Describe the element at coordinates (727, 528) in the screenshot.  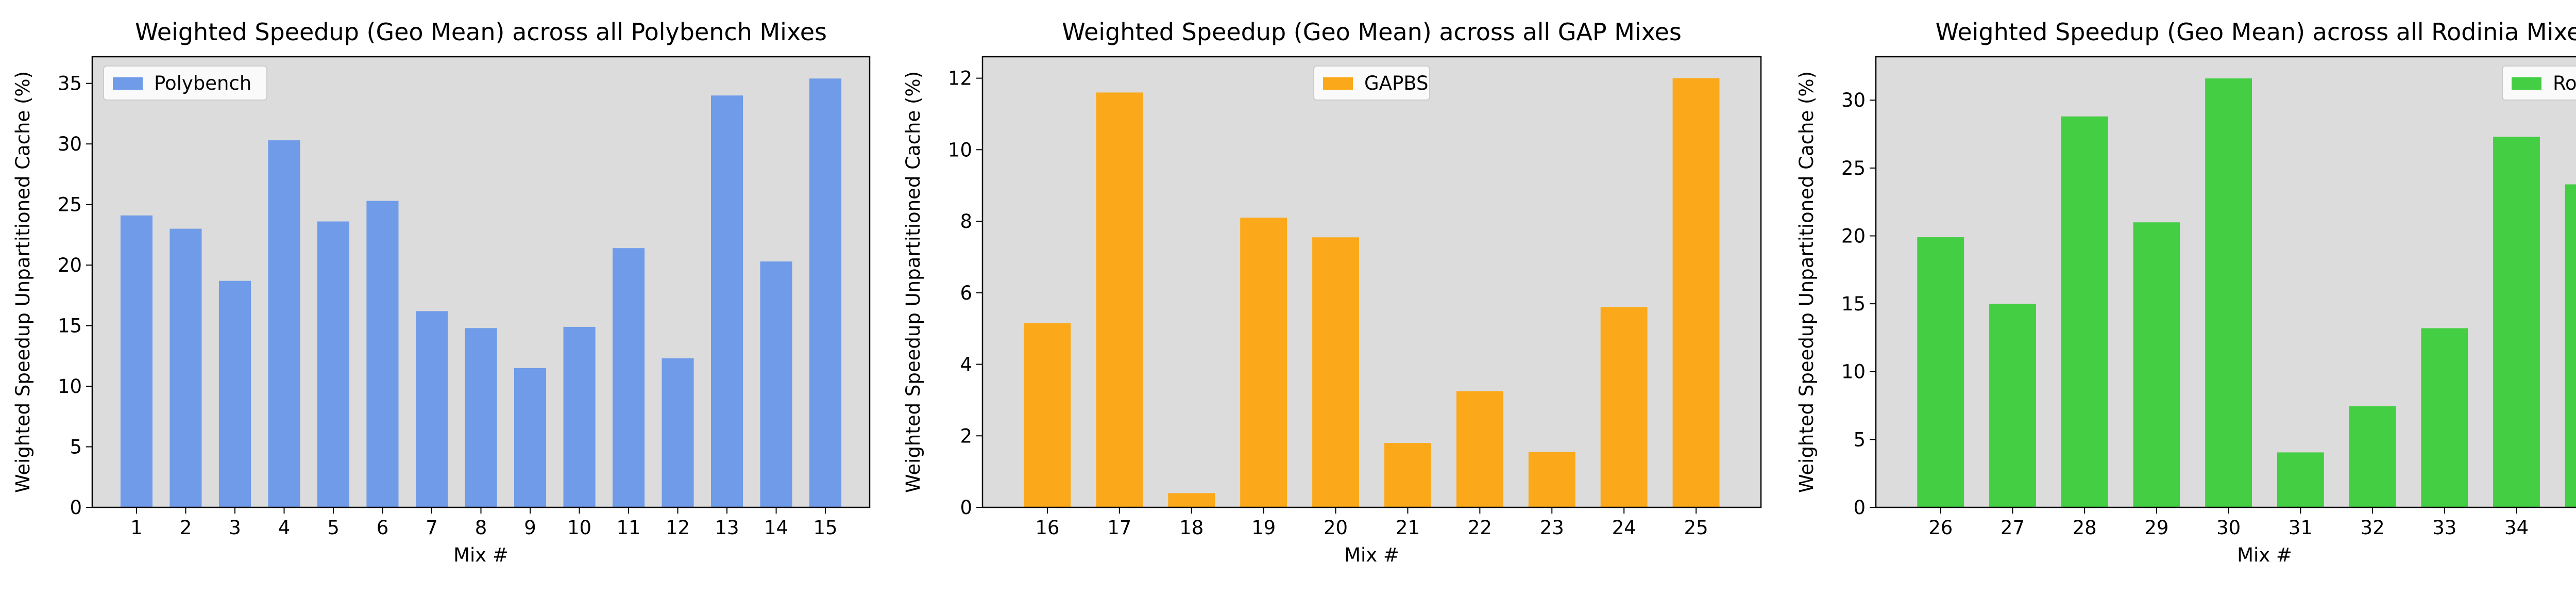
I see `x-tick-label: 13` at that location.